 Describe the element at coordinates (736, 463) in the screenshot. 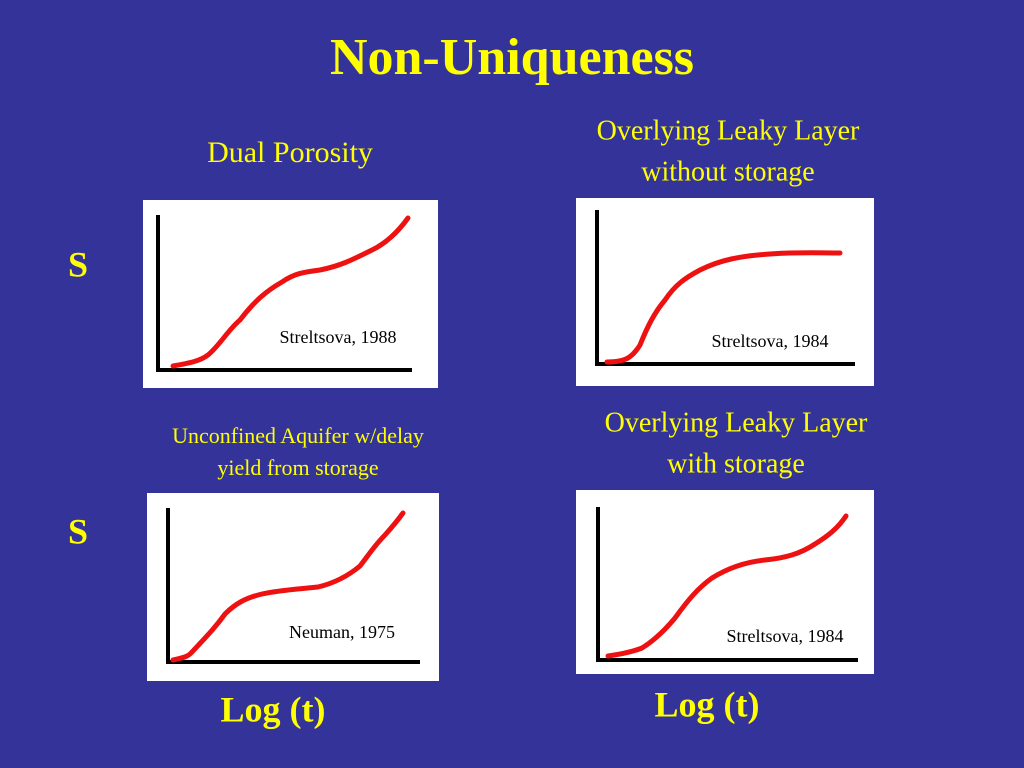

I see `panel-heading: with storage` at that location.